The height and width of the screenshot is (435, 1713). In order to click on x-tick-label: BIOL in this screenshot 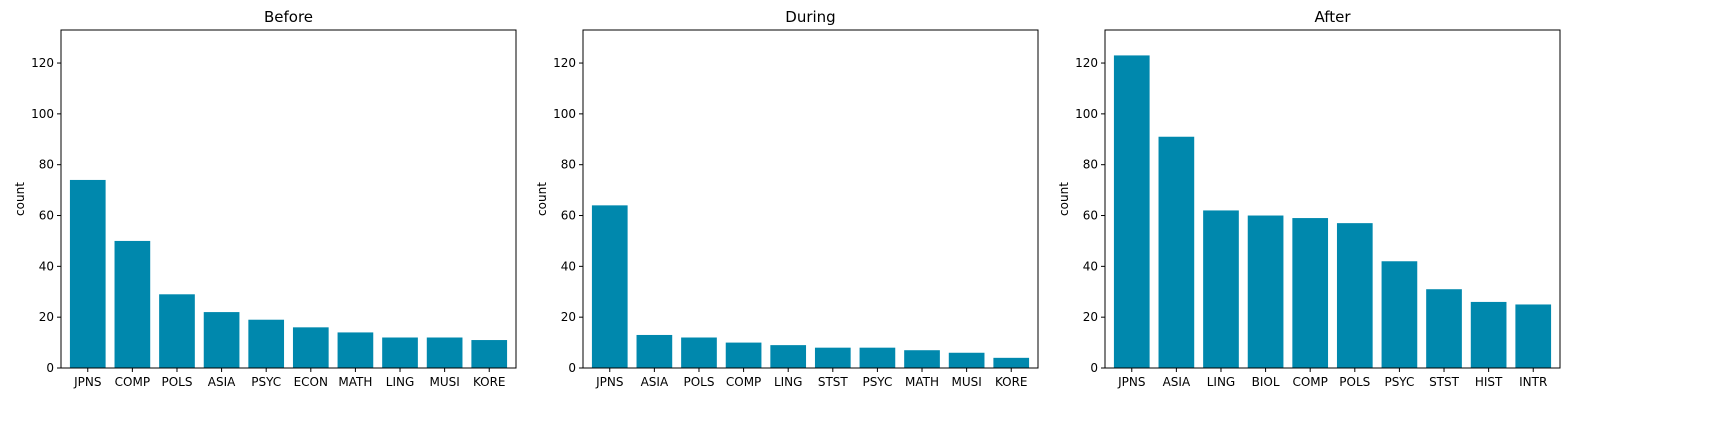, I will do `click(1266, 382)`.